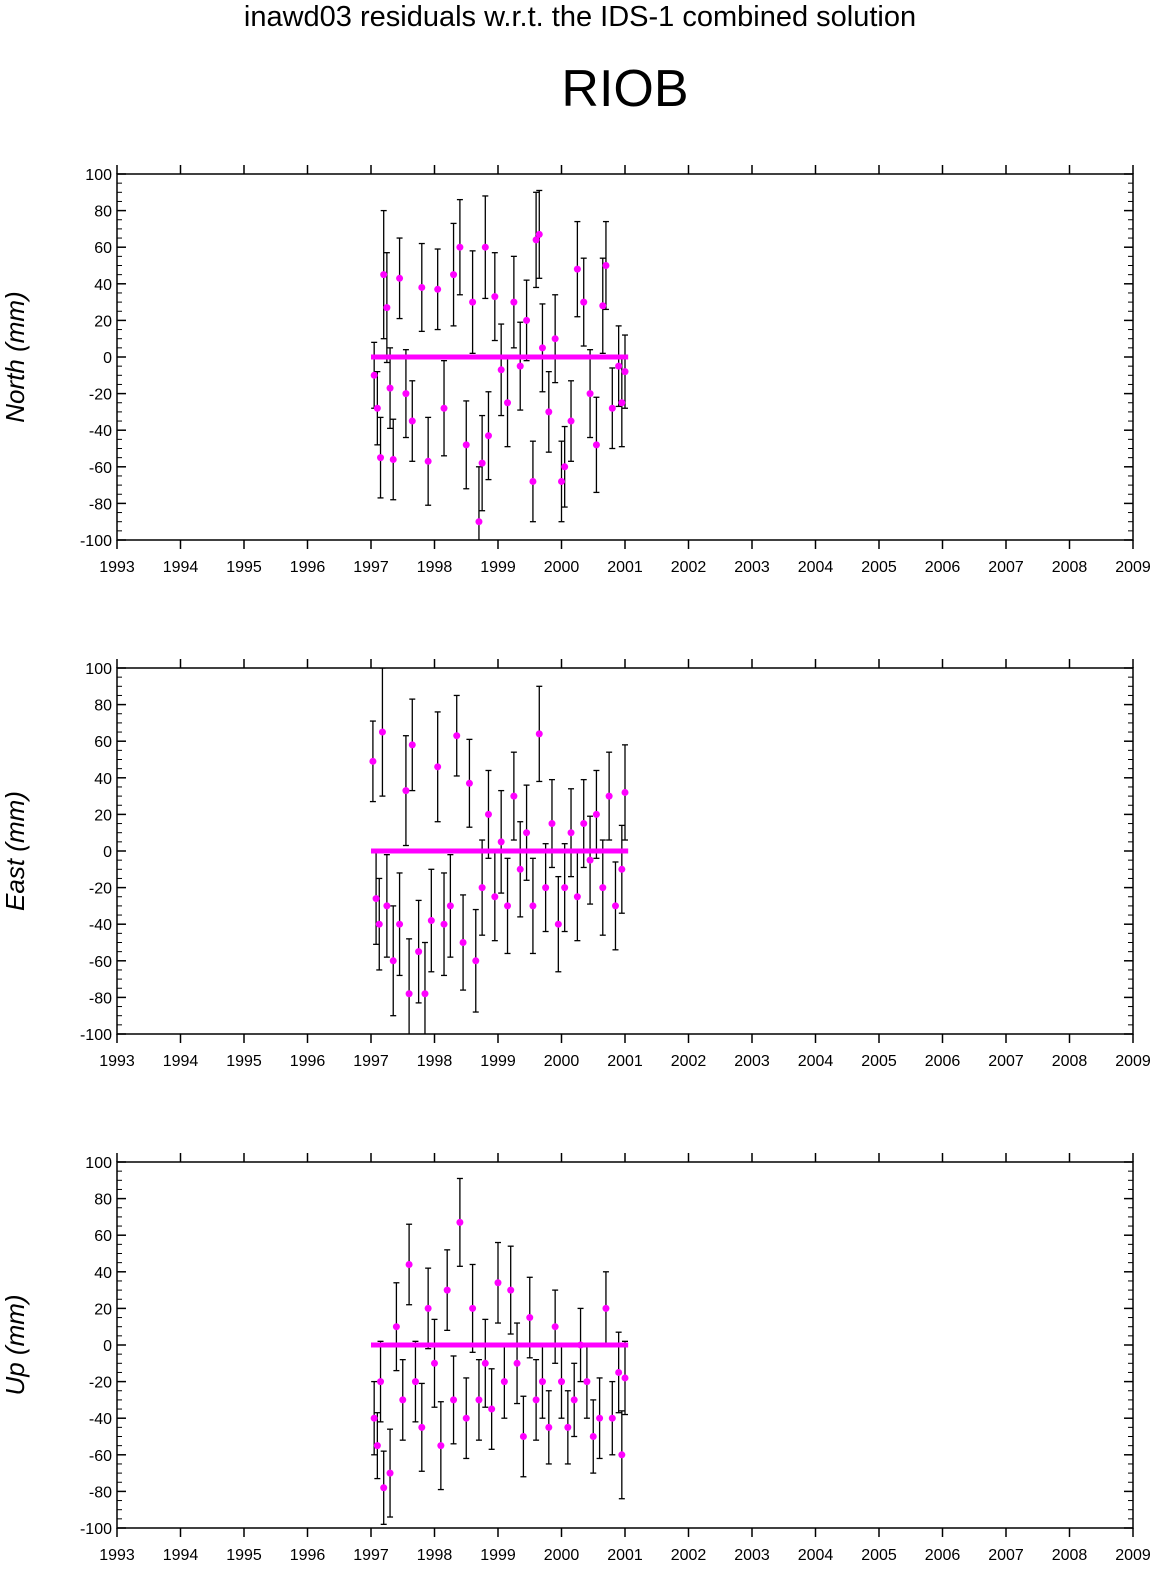 This screenshot has width=1160, height=1575. What do you see at coordinates (689, 567) in the screenshot?
I see `x-tick-label: 2002` at bounding box center [689, 567].